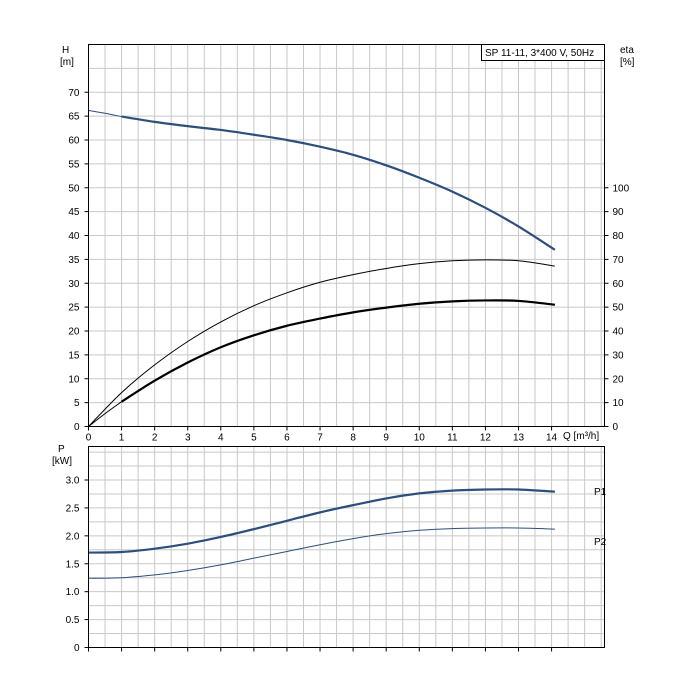 This screenshot has height=700, width=700. I want to click on p-axis-title-line1: P, so click(61, 449).